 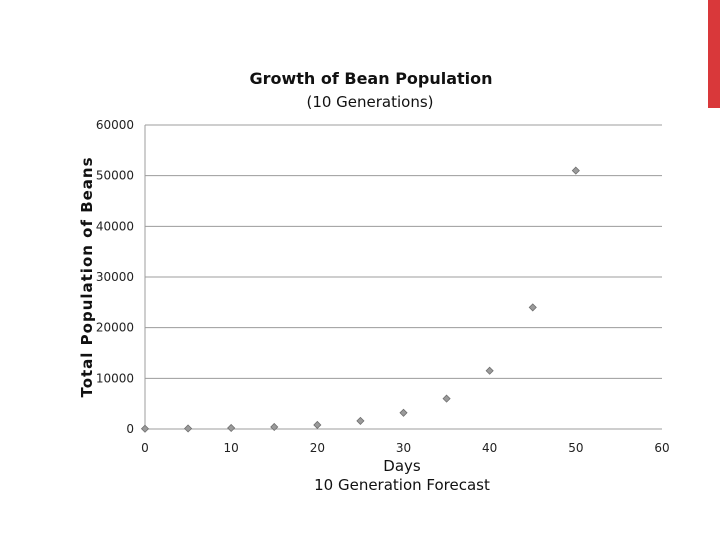 What do you see at coordinates (575, 448) in the screenshot?
I see `x-tick-label: 50` at bounding box center [575, 448].